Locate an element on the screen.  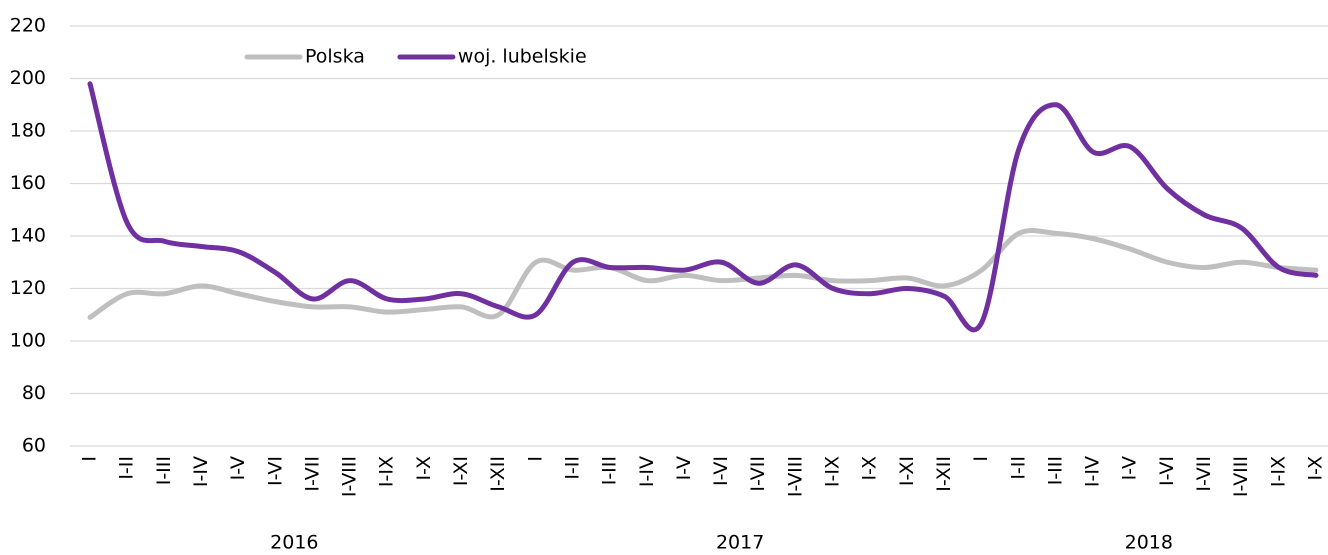
y-tick-label: 80 is located at coordinates (34, 393).